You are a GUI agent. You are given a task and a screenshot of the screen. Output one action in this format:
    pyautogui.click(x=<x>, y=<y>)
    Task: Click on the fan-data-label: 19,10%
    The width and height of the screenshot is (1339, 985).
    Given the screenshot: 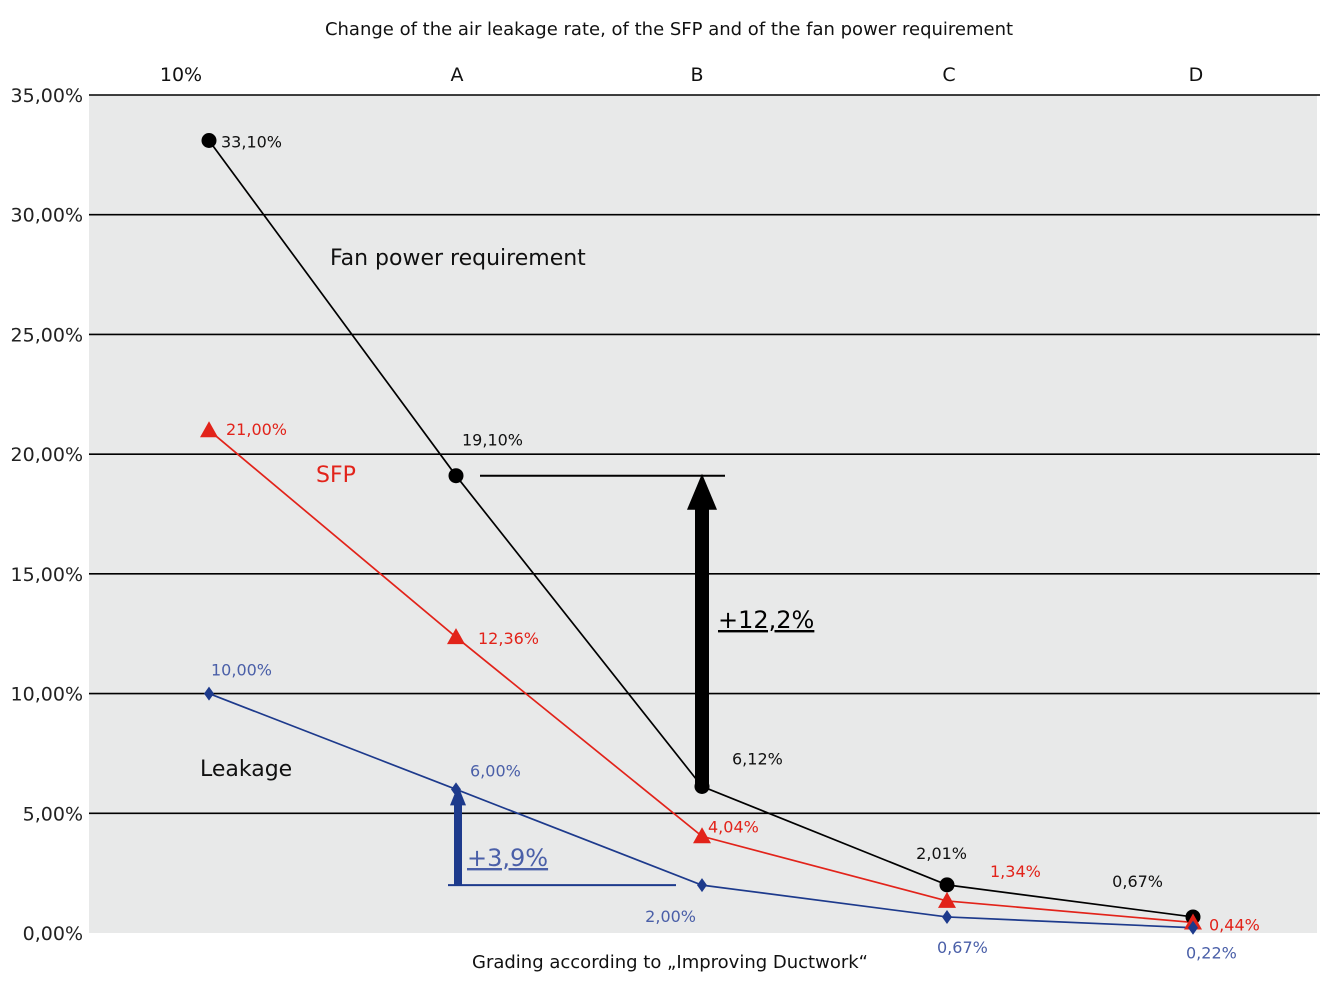 What is the action you would take?
    pyautogui.click(x=492, y=440)
    